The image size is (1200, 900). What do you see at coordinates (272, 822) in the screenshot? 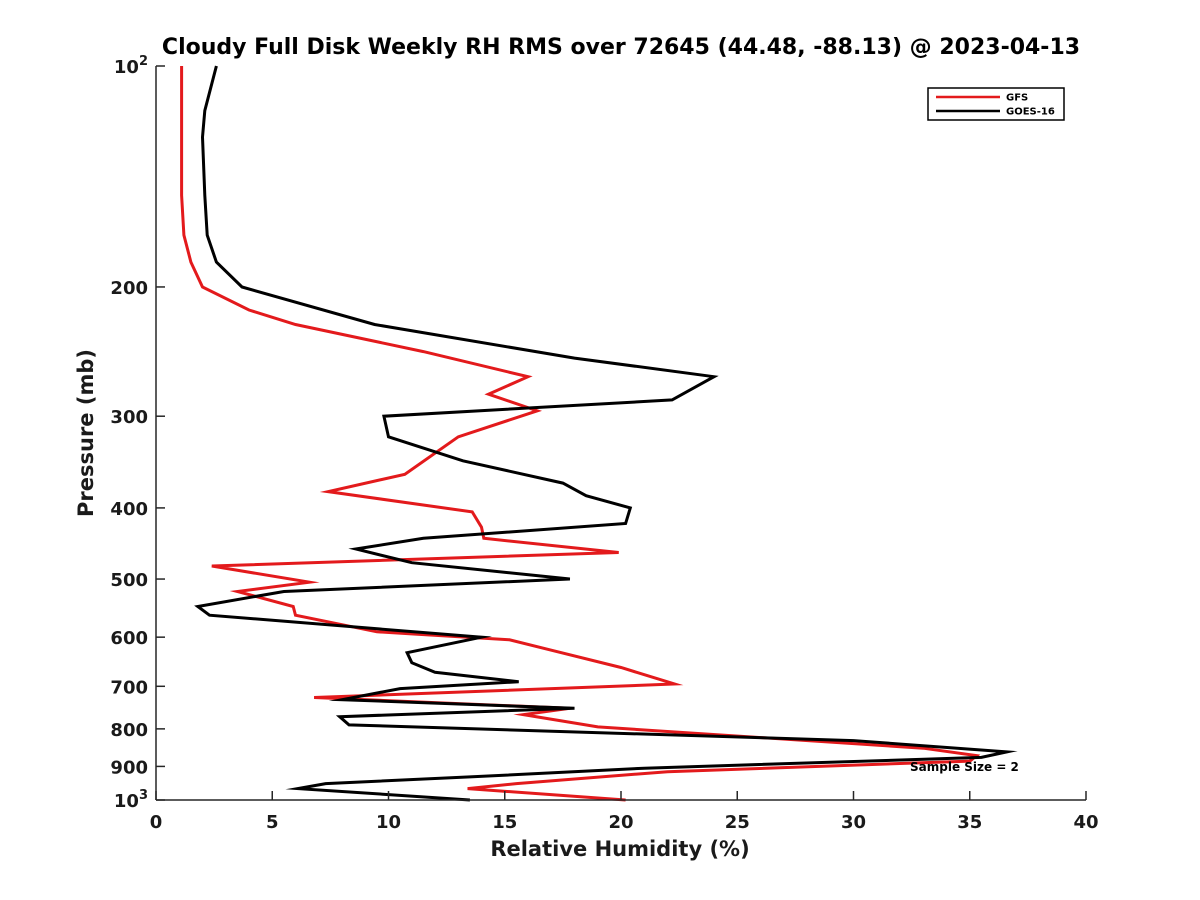
I see `x-tick-label: 5` at bounding box center [272, 822].